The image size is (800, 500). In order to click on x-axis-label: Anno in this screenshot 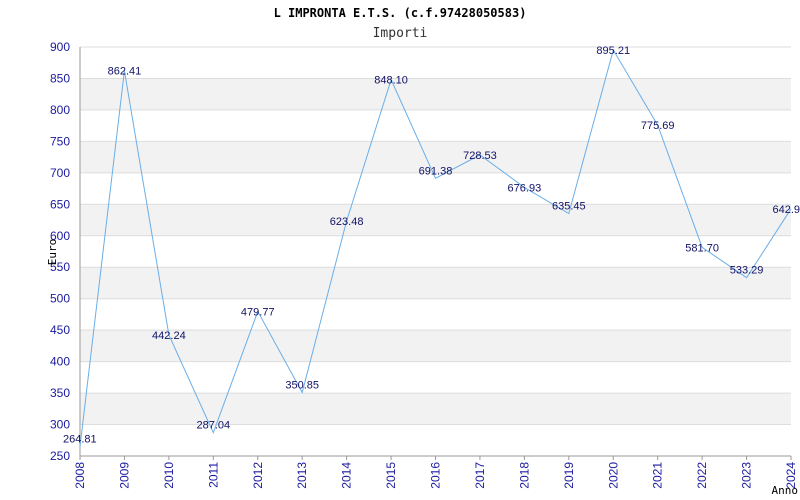, I will do `click(785, 490)`.